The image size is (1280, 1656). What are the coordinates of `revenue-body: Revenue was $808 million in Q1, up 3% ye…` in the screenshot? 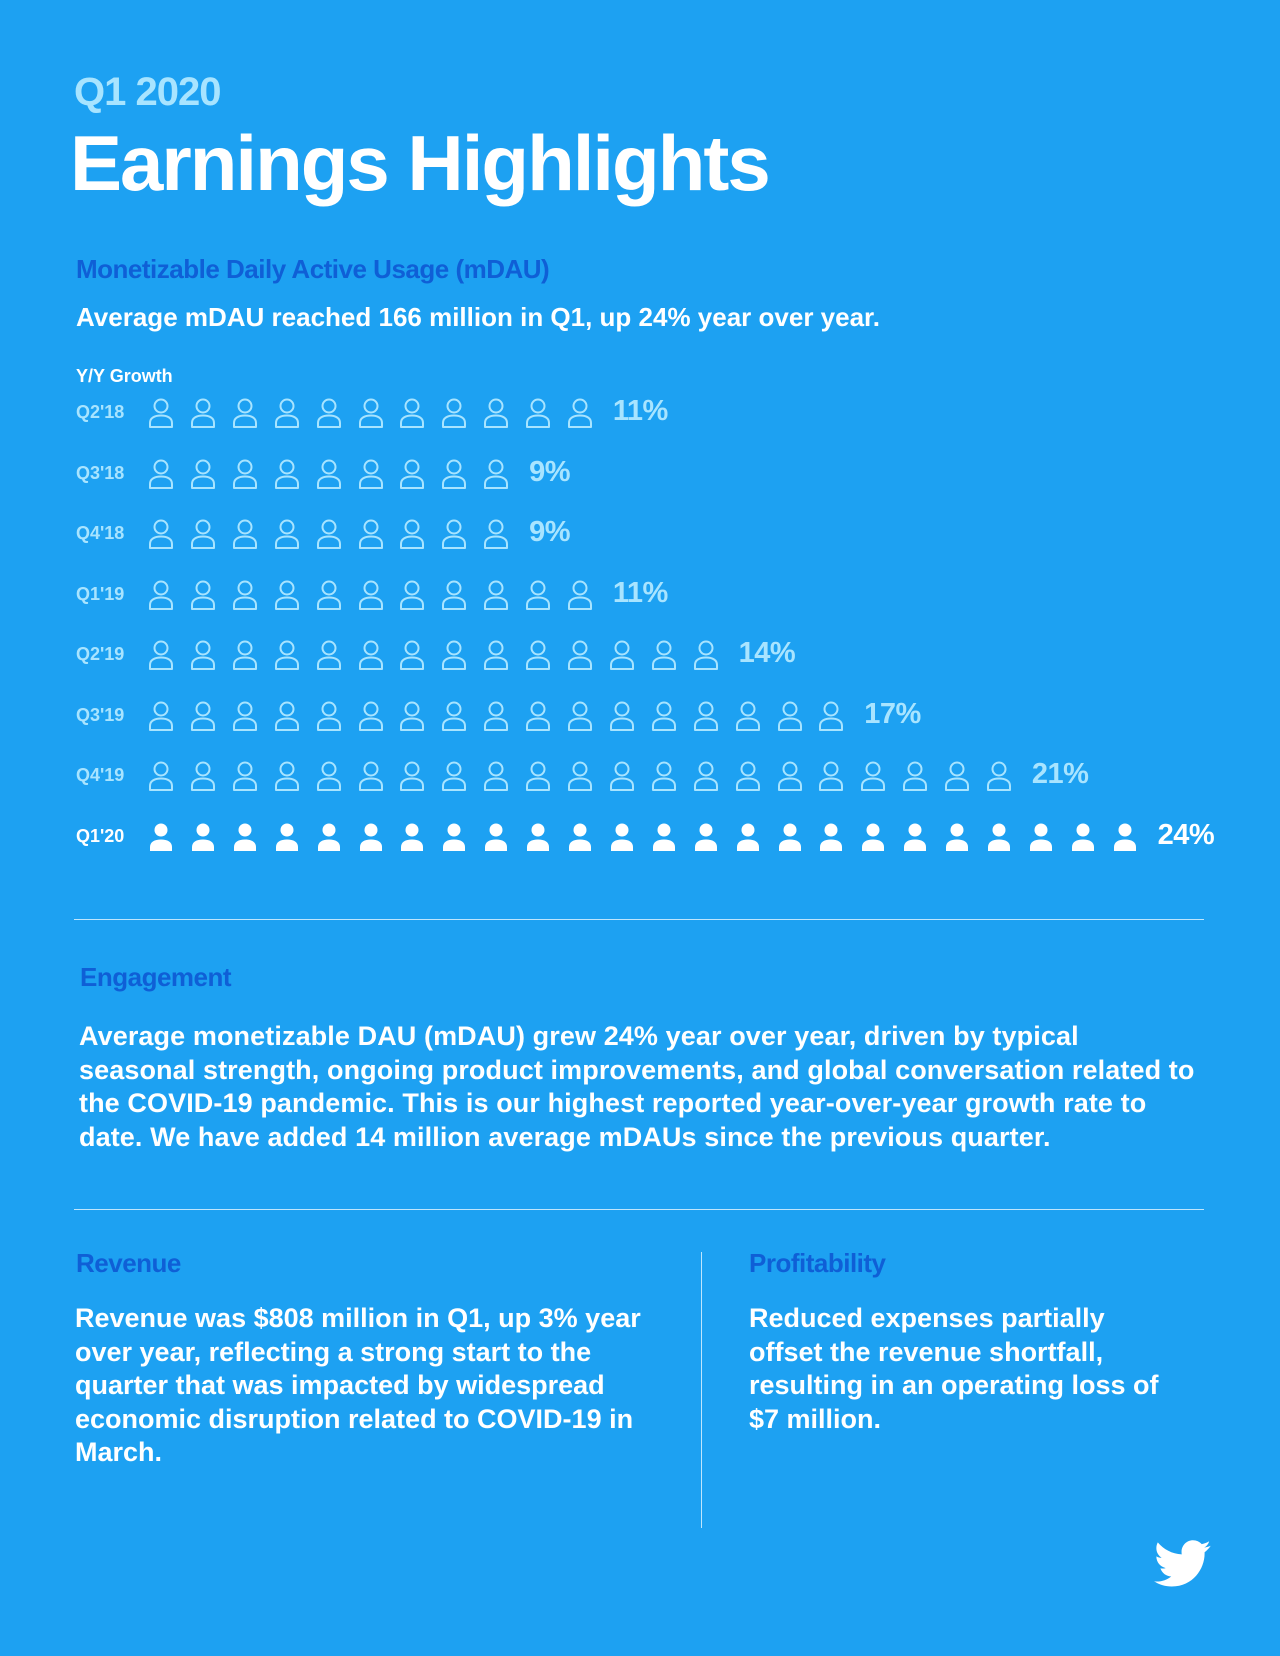 It's located at (358, 1385).